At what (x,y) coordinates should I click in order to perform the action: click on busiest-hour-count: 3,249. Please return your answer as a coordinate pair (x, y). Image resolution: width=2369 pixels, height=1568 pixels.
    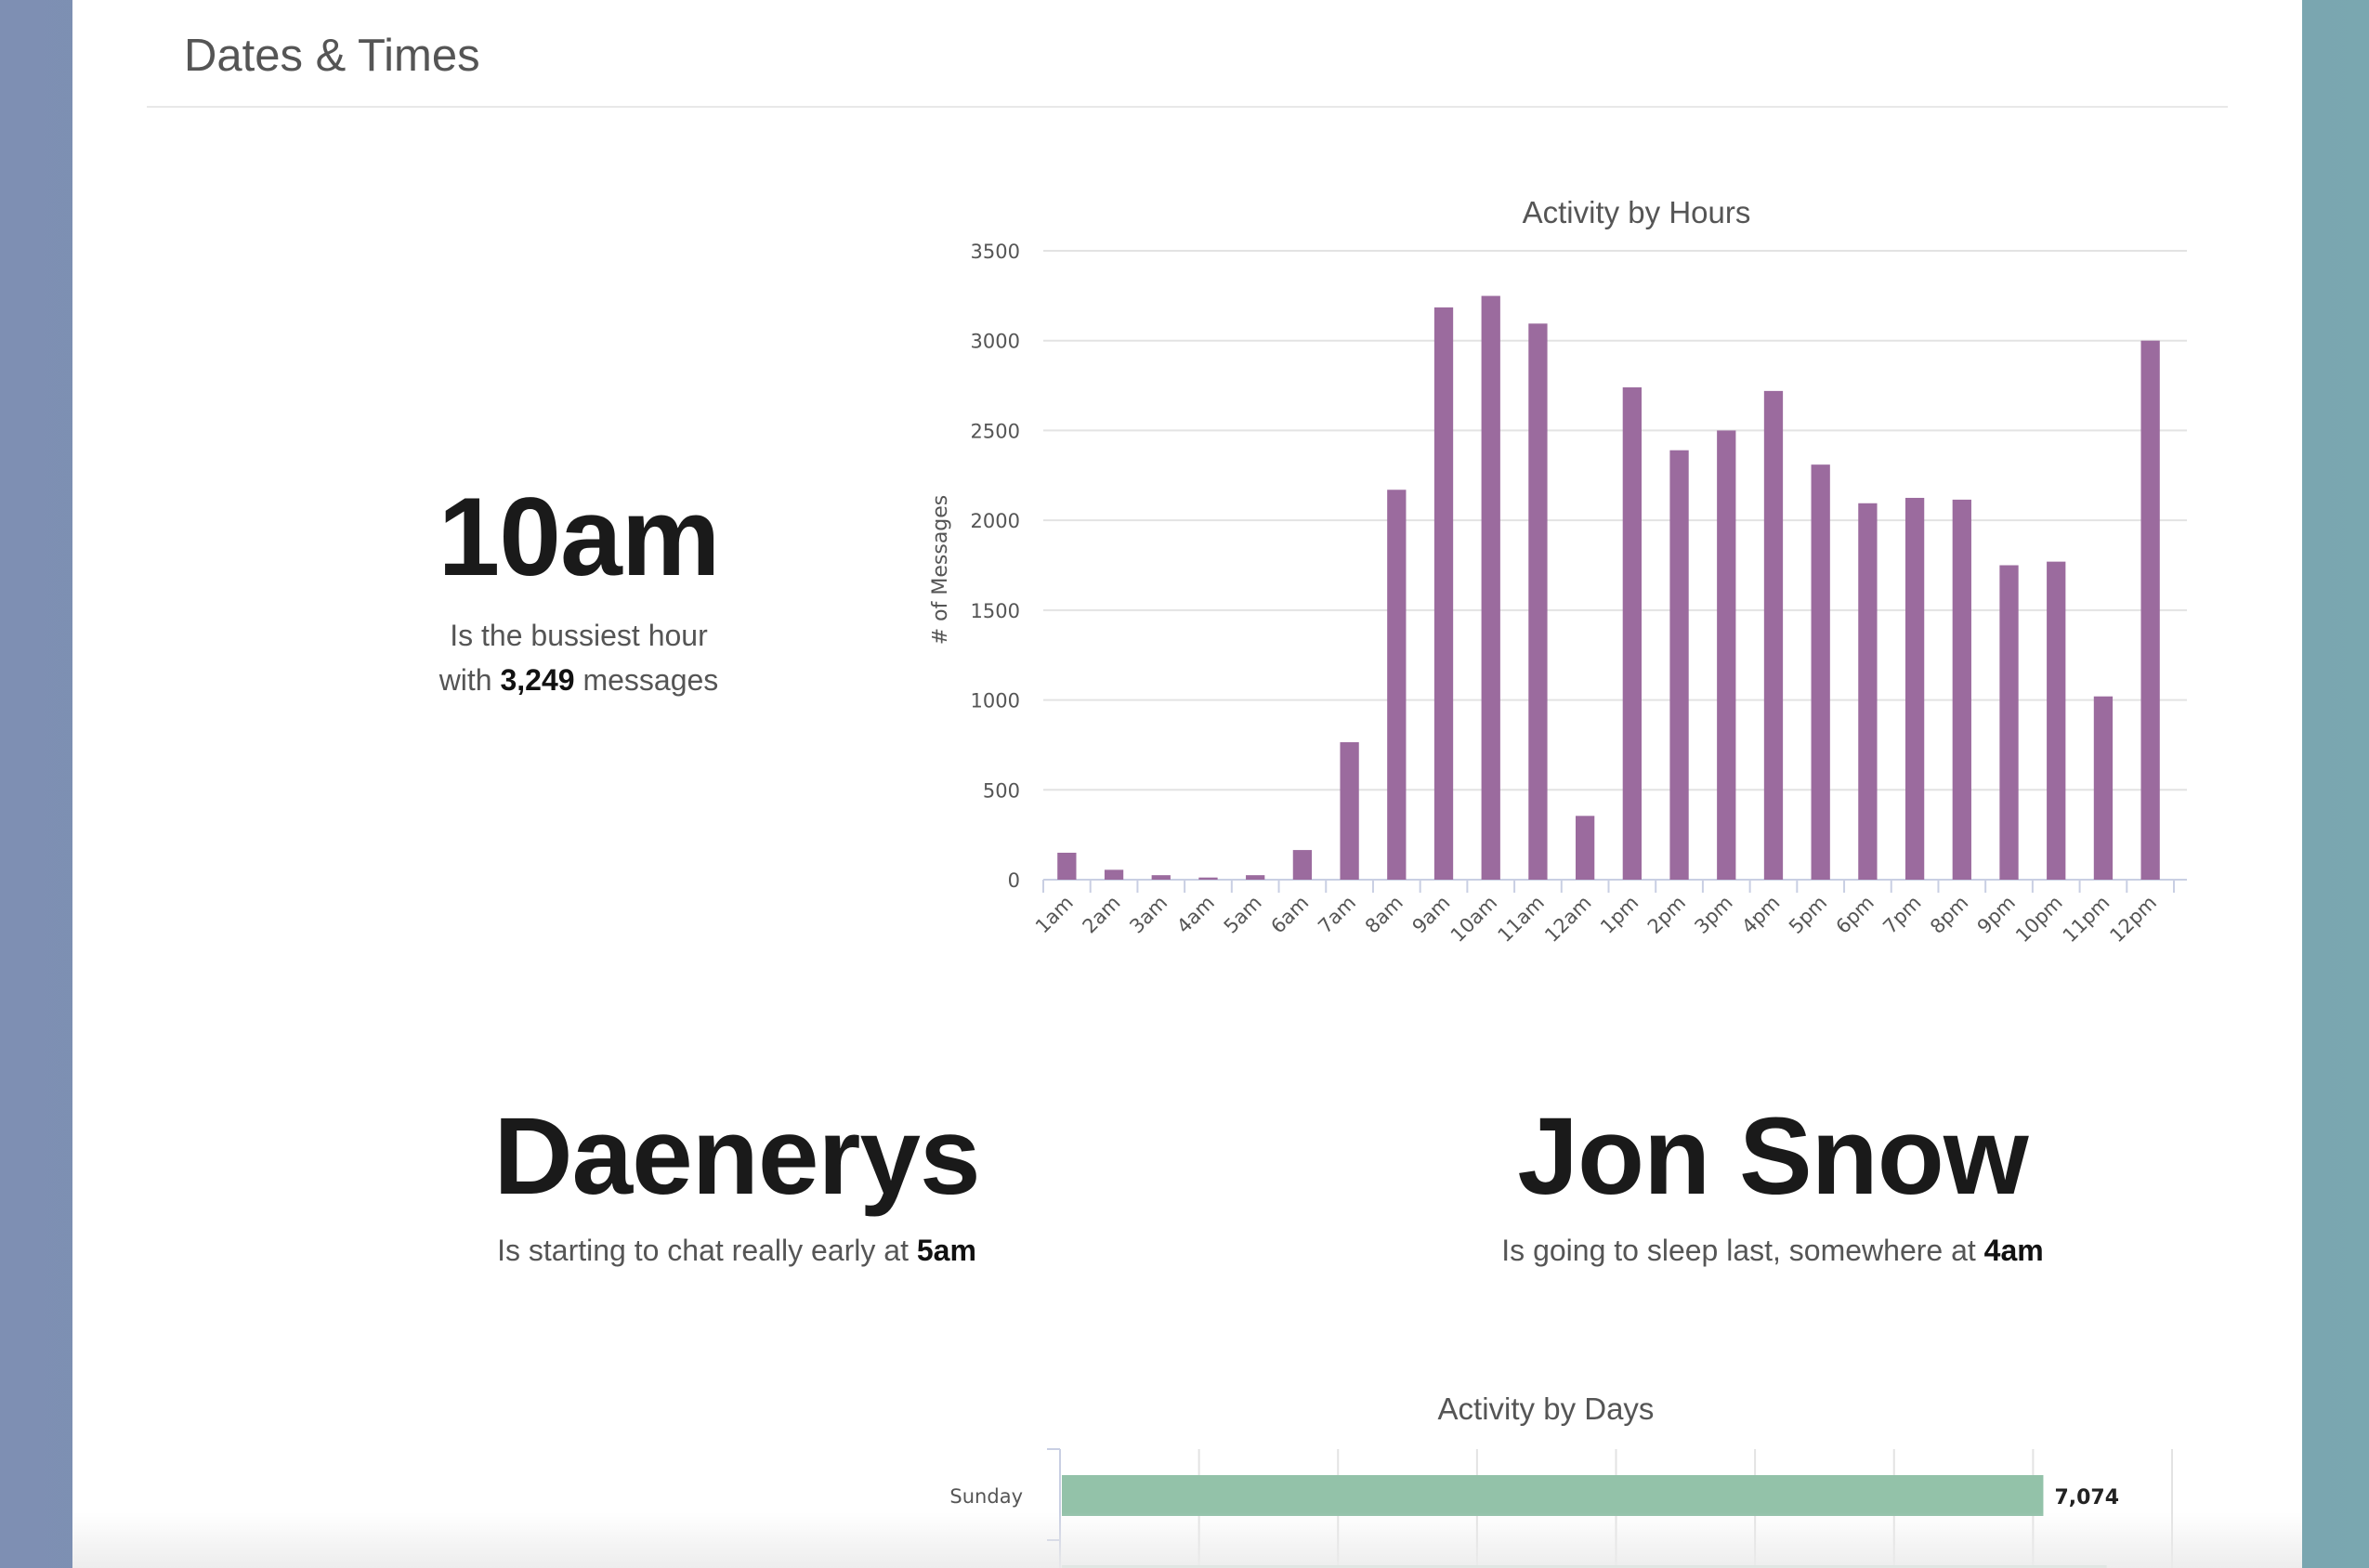
    Looking at the image, I should click on (537, 680).